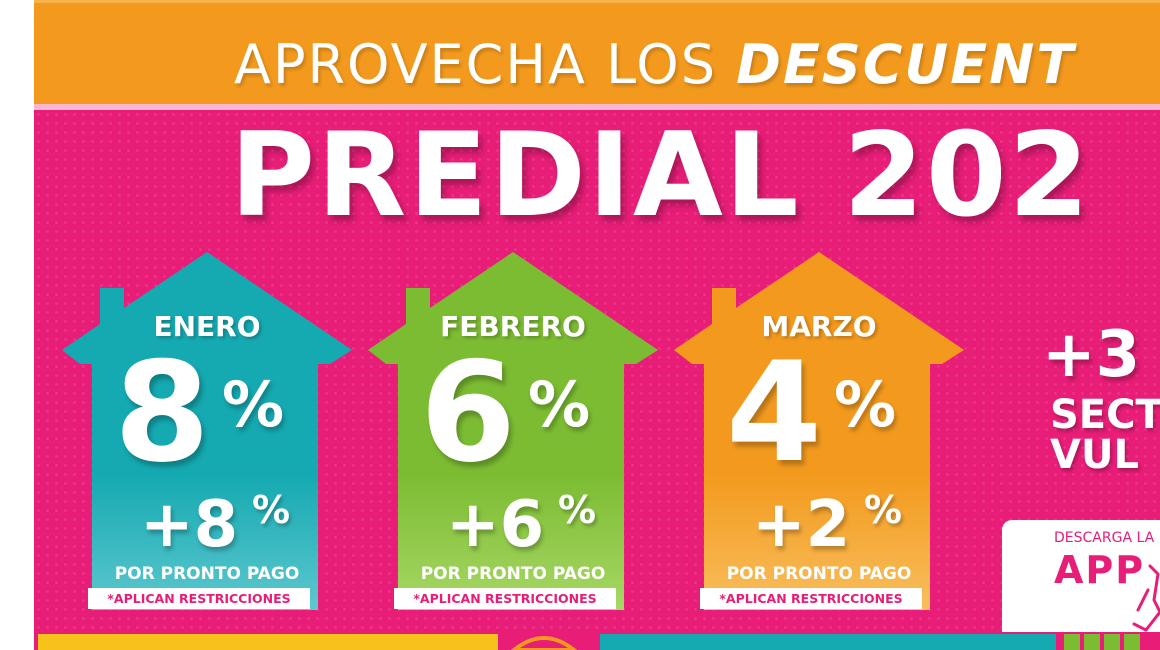  I want to click on download-label: DESCARGA LA, so click(1104, 538).